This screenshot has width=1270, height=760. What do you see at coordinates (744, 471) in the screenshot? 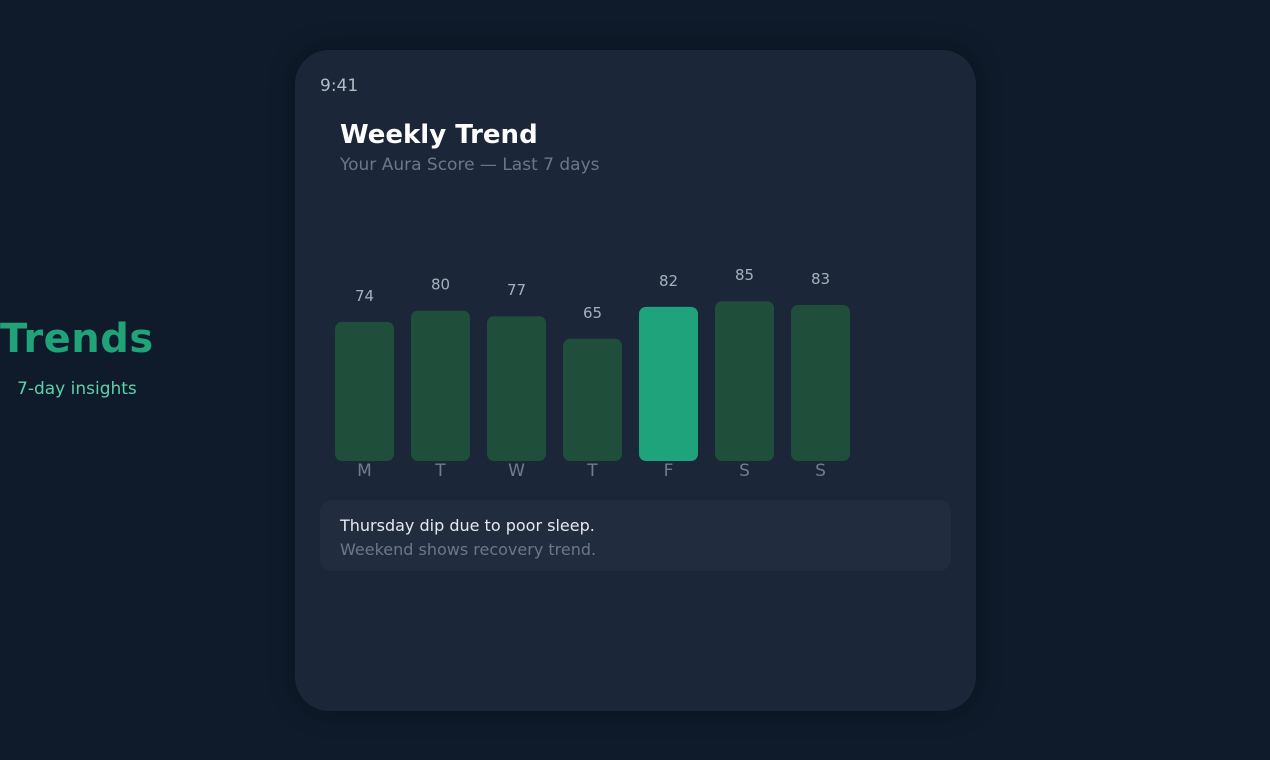
I see `category-label-5: S` at bounding box center [744, 471].